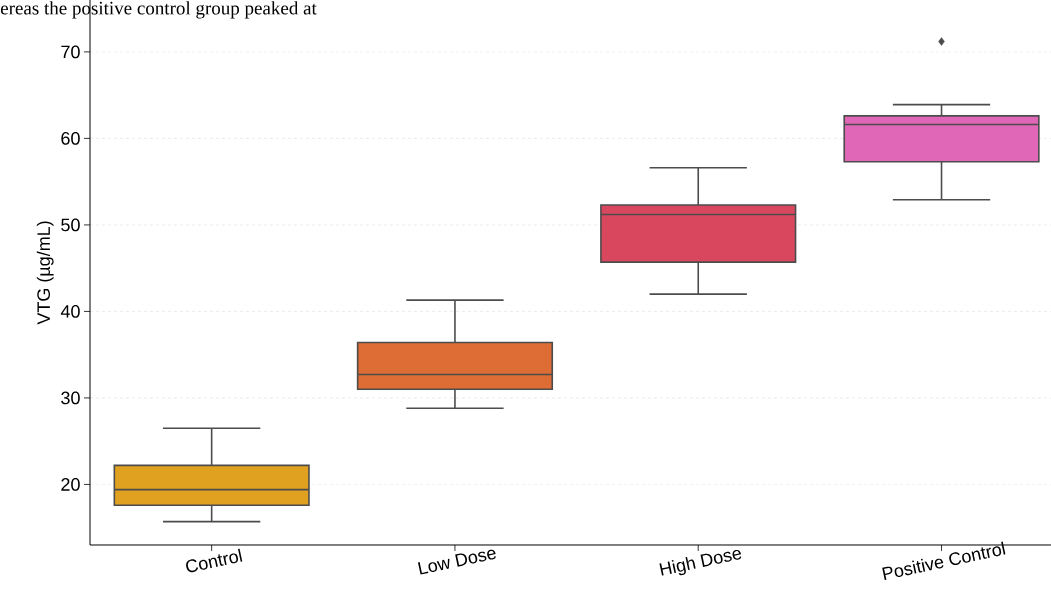  I want to click on y-tick-label: 60, so click(70, 138).